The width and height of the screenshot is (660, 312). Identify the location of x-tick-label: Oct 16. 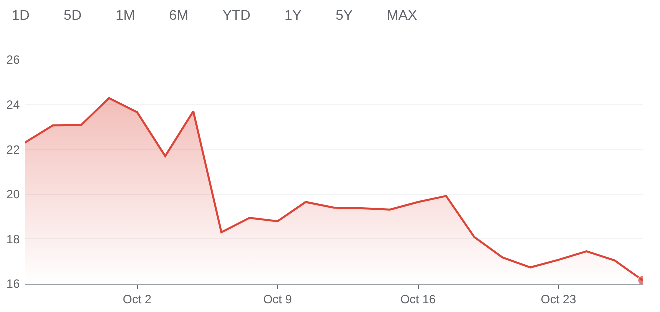
(418, 299).